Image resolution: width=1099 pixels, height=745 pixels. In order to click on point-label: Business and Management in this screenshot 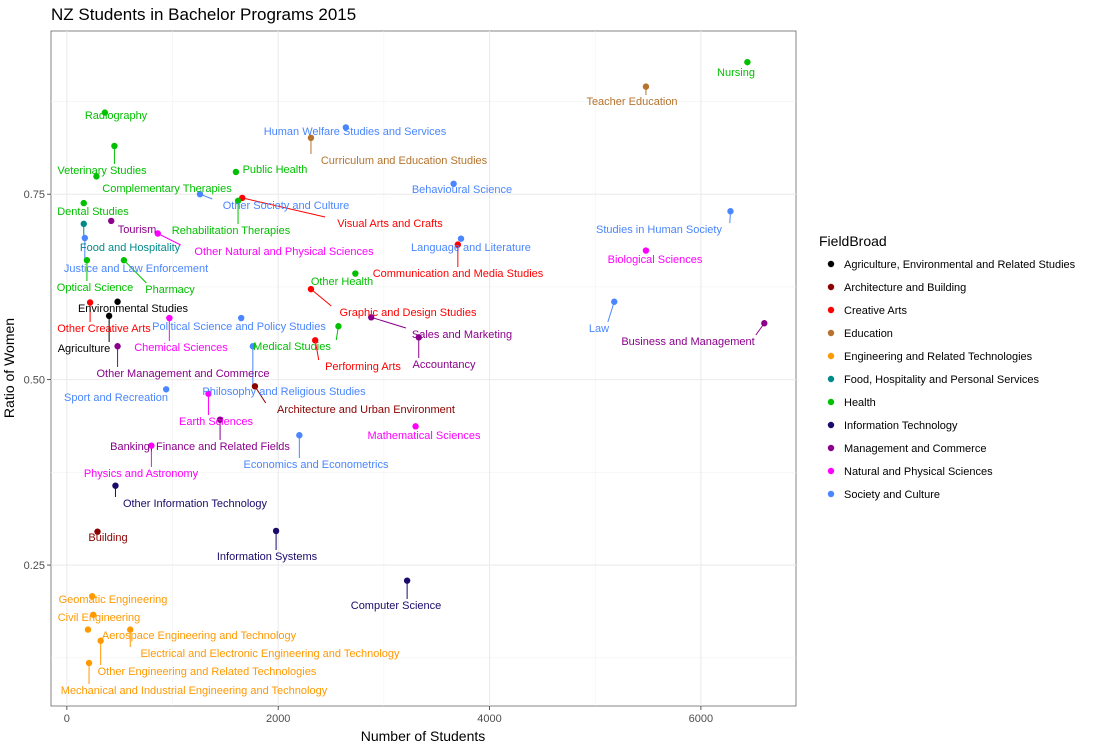, I will do `click(687, 342)`.